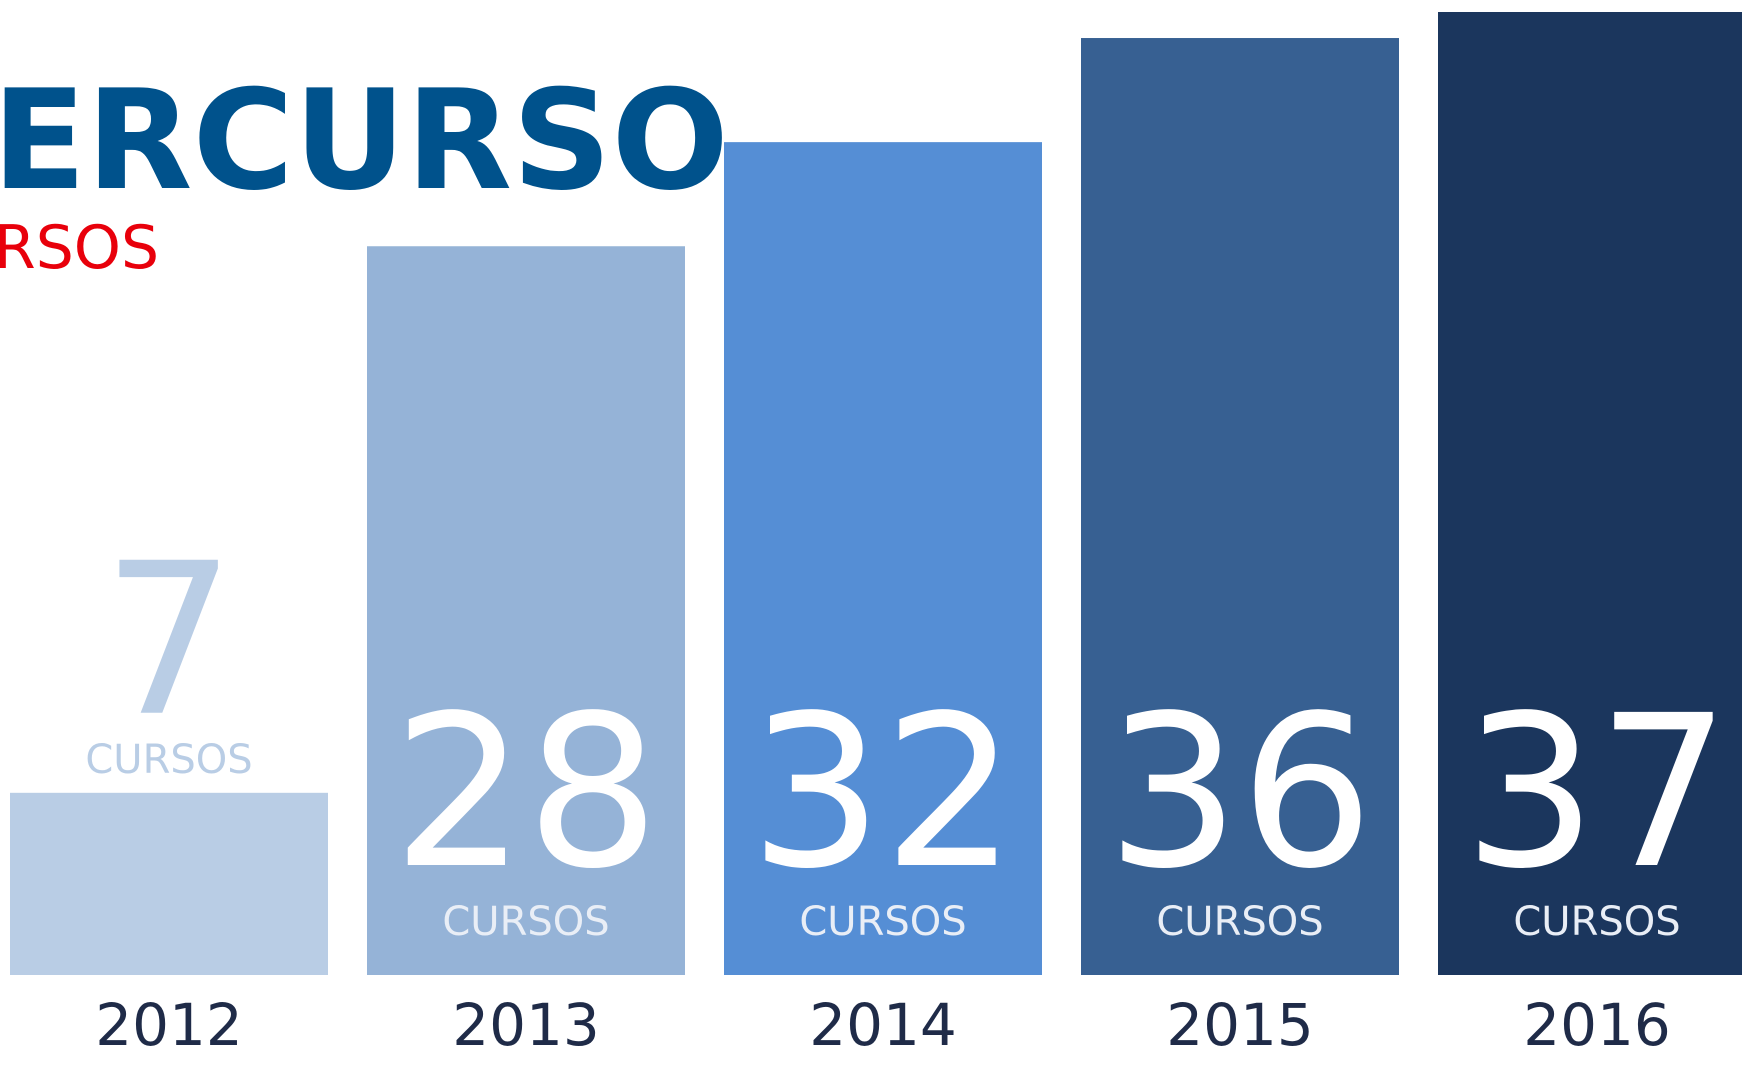 This screenshot has height=1071, width=1742. Describe the element at coordinates (1596, 792) in the screenshot. I see `value-label: 37` at that location.